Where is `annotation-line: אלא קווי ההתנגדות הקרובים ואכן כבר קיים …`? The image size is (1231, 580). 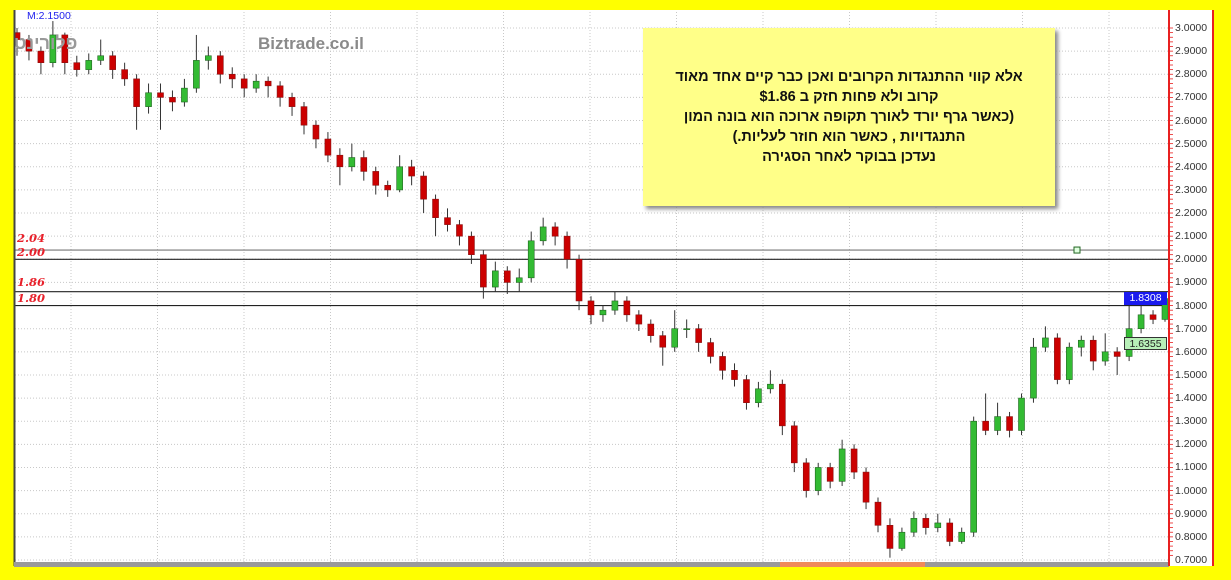 annotation-line: אלא קווי ההתנגדות הקרובים ואכן כבר קיים … is located at coordinates (849, 77).